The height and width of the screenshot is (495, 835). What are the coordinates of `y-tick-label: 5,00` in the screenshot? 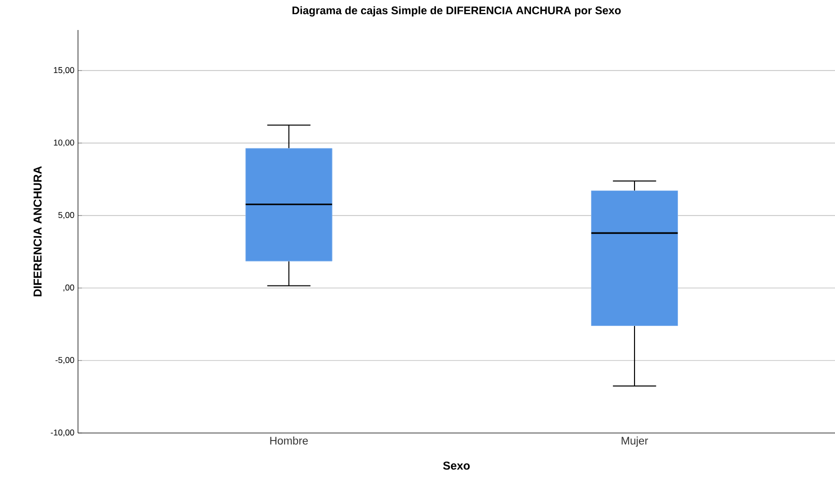 It's located at (66, 216).